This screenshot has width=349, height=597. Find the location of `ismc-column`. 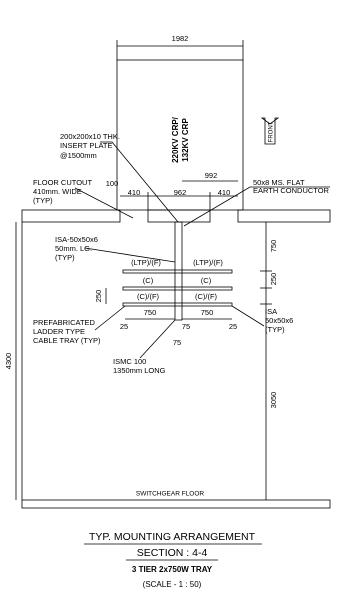

ismc-column is located at coordinates (178, 271).